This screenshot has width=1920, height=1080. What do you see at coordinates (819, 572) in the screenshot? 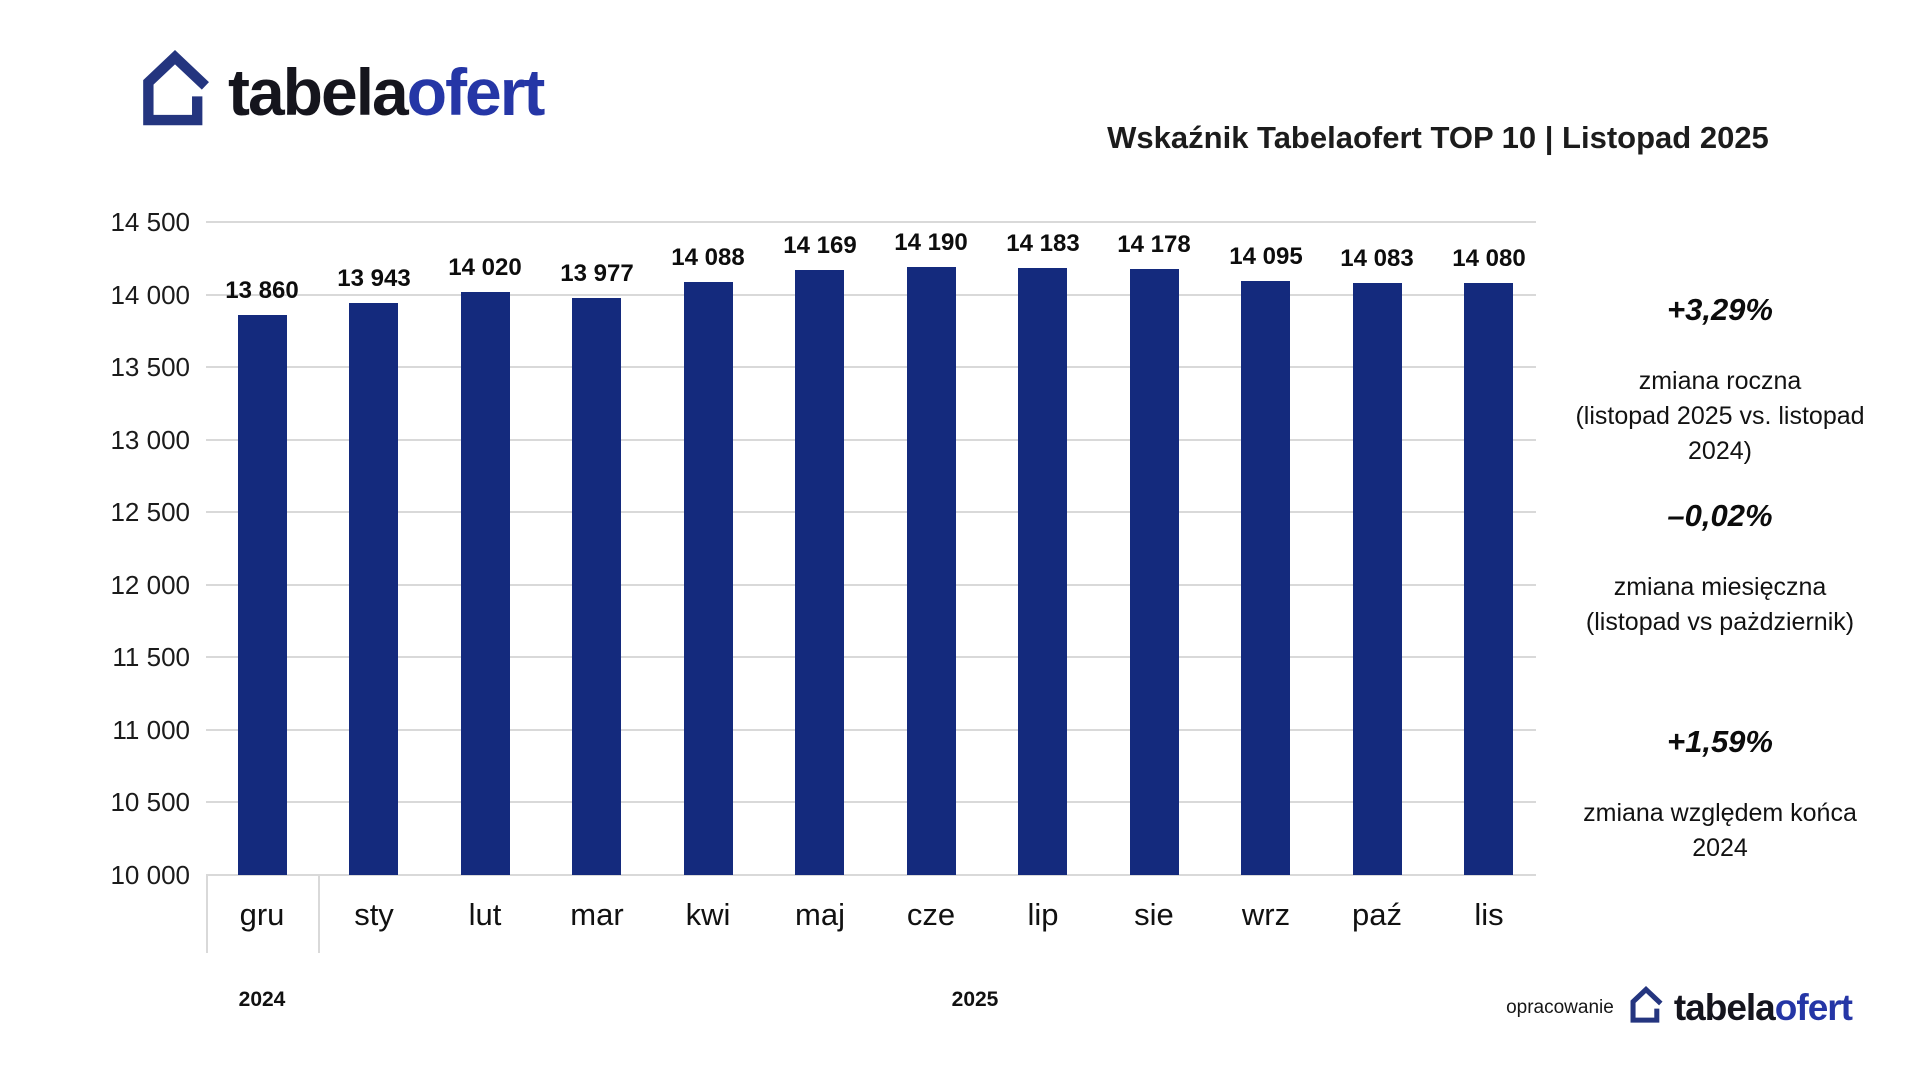
I see `bar-maj` at bounding box center [819, 572].